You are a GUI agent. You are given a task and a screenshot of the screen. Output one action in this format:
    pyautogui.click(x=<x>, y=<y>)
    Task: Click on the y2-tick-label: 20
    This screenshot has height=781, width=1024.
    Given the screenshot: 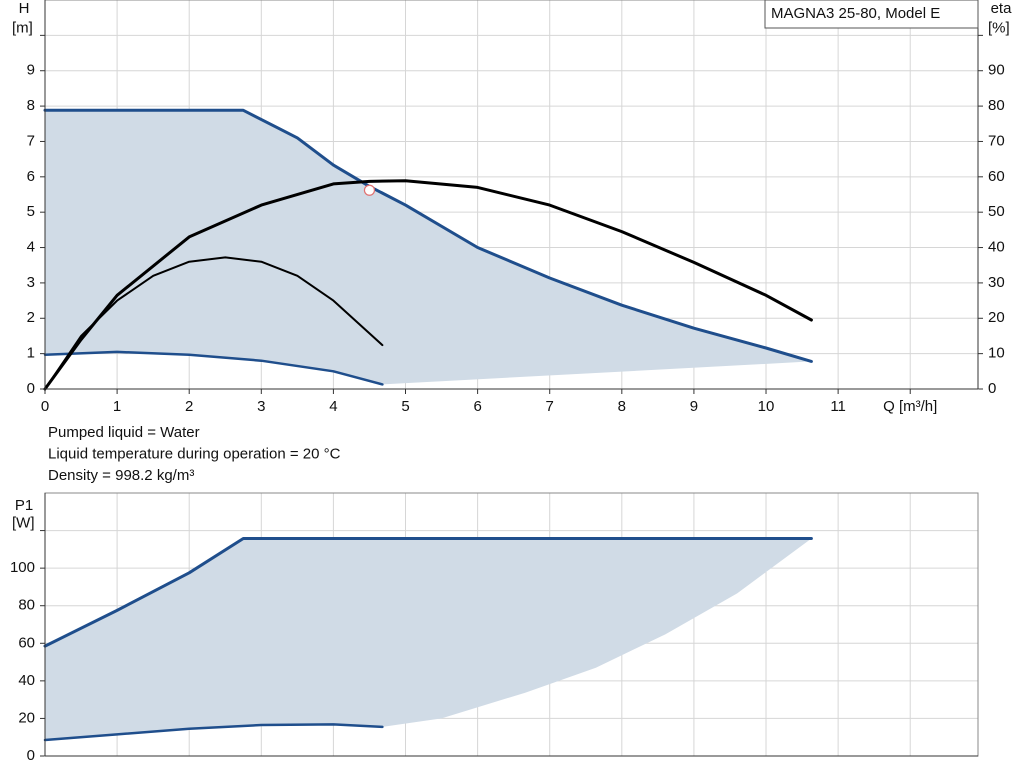 What is the action you would take?
    pyautogui.click(x=996, y=317)
    